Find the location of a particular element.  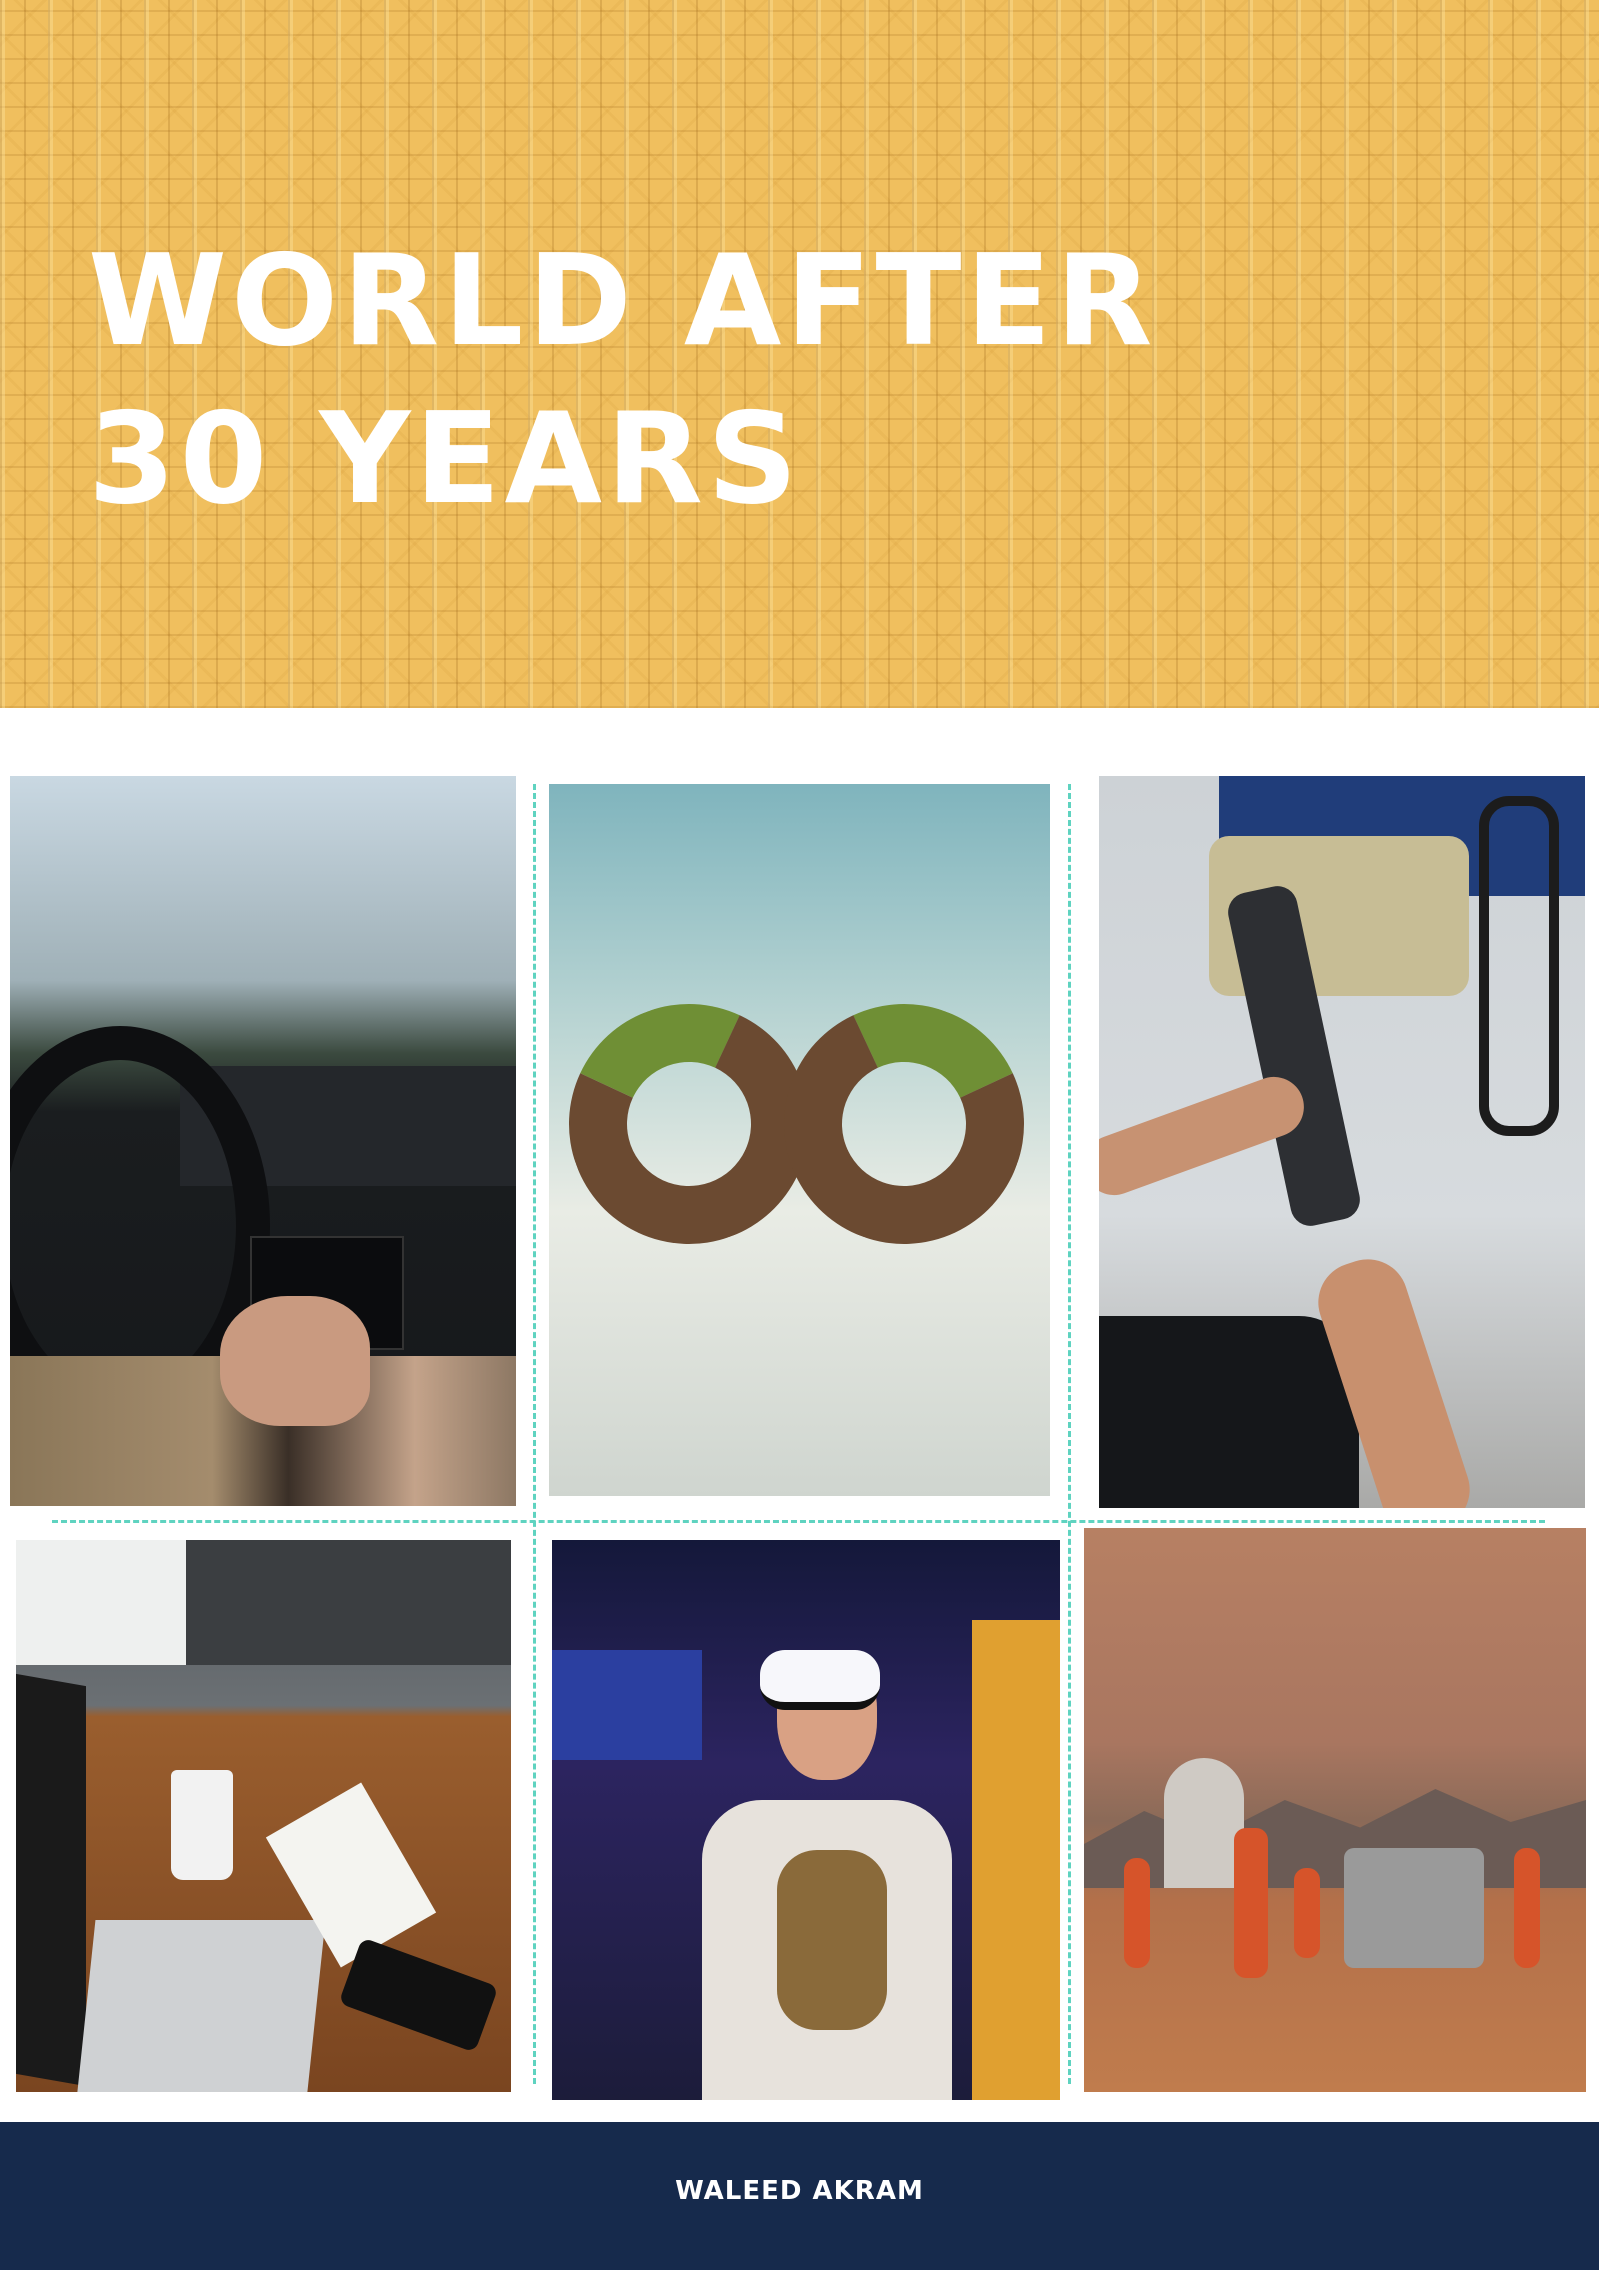

neon-sign is located at coordinates (627, 1705).